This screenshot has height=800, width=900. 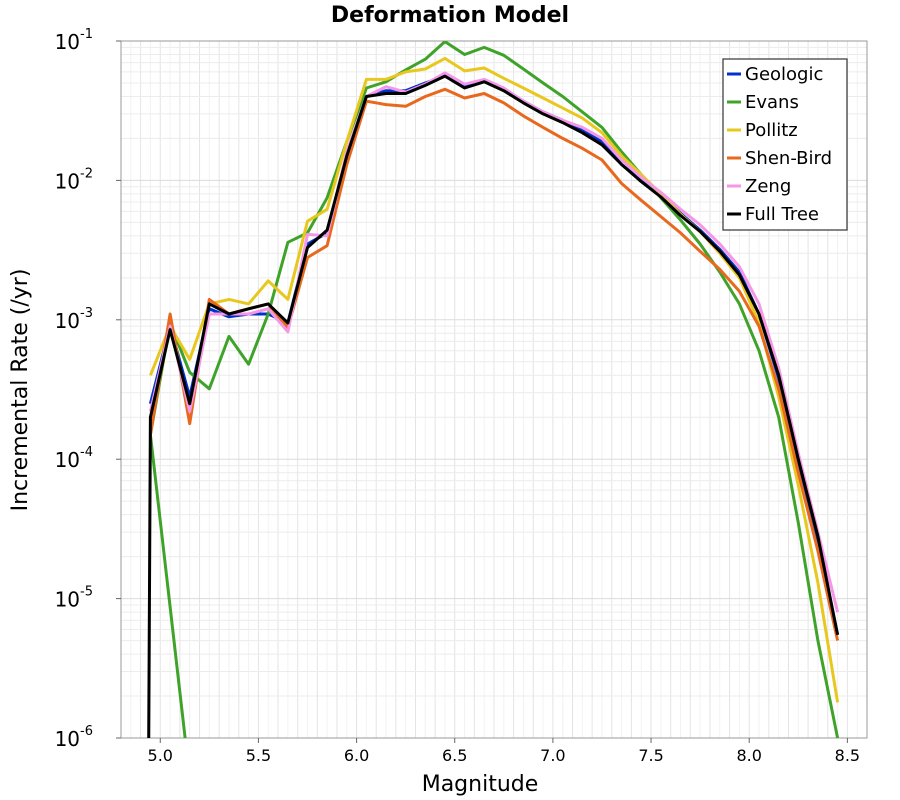 I want to click on x-tick-label: 6.5, so click(x=454, y=755).